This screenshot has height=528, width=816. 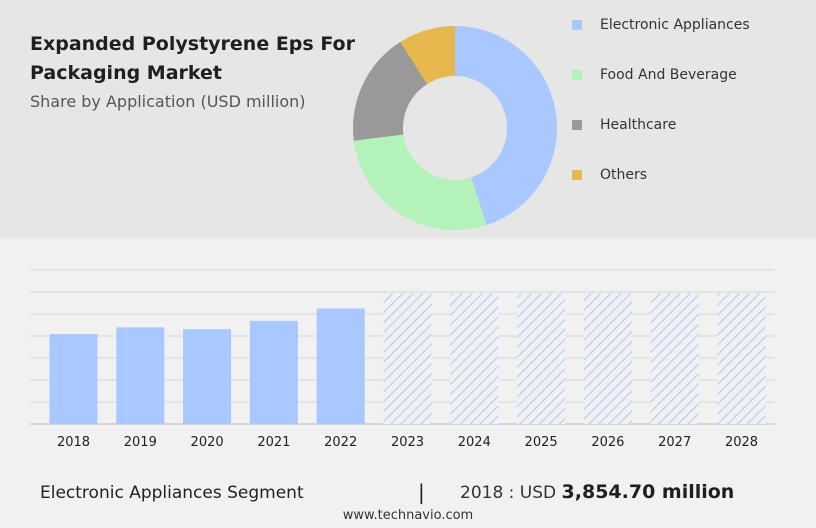 What do you see at coordinates (674, 442) in the screenshot?
I see `x-tick-label-2027: 2027` at bounding box center [674, 442].